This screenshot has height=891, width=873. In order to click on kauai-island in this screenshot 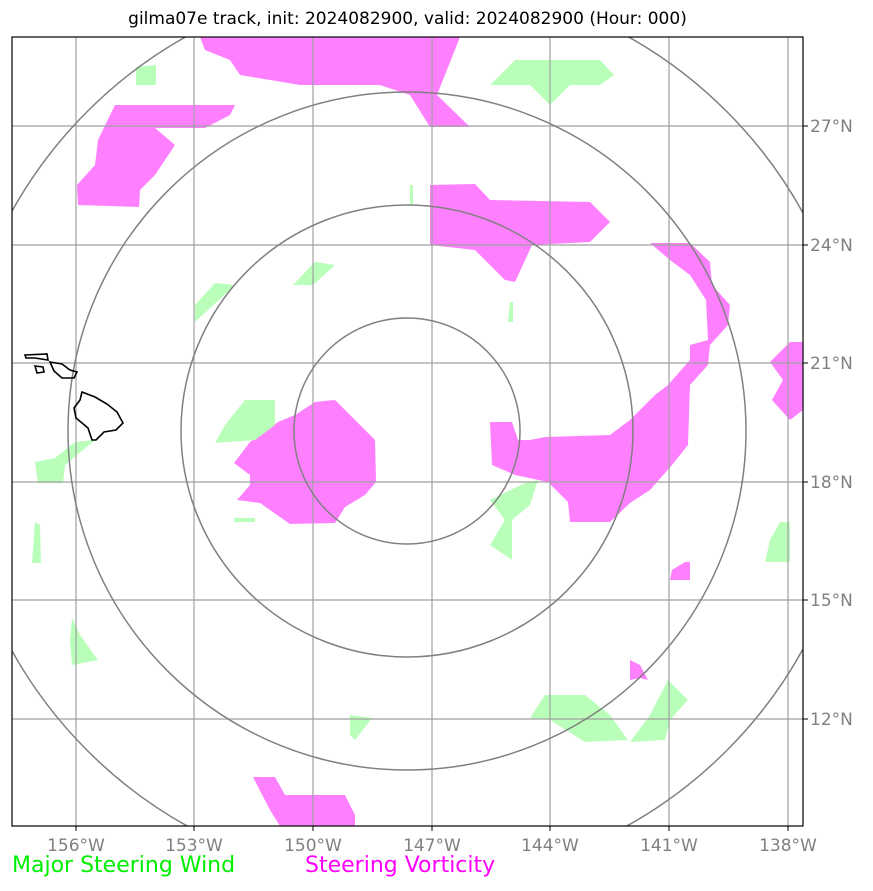, I will do `click(36, 357)`.